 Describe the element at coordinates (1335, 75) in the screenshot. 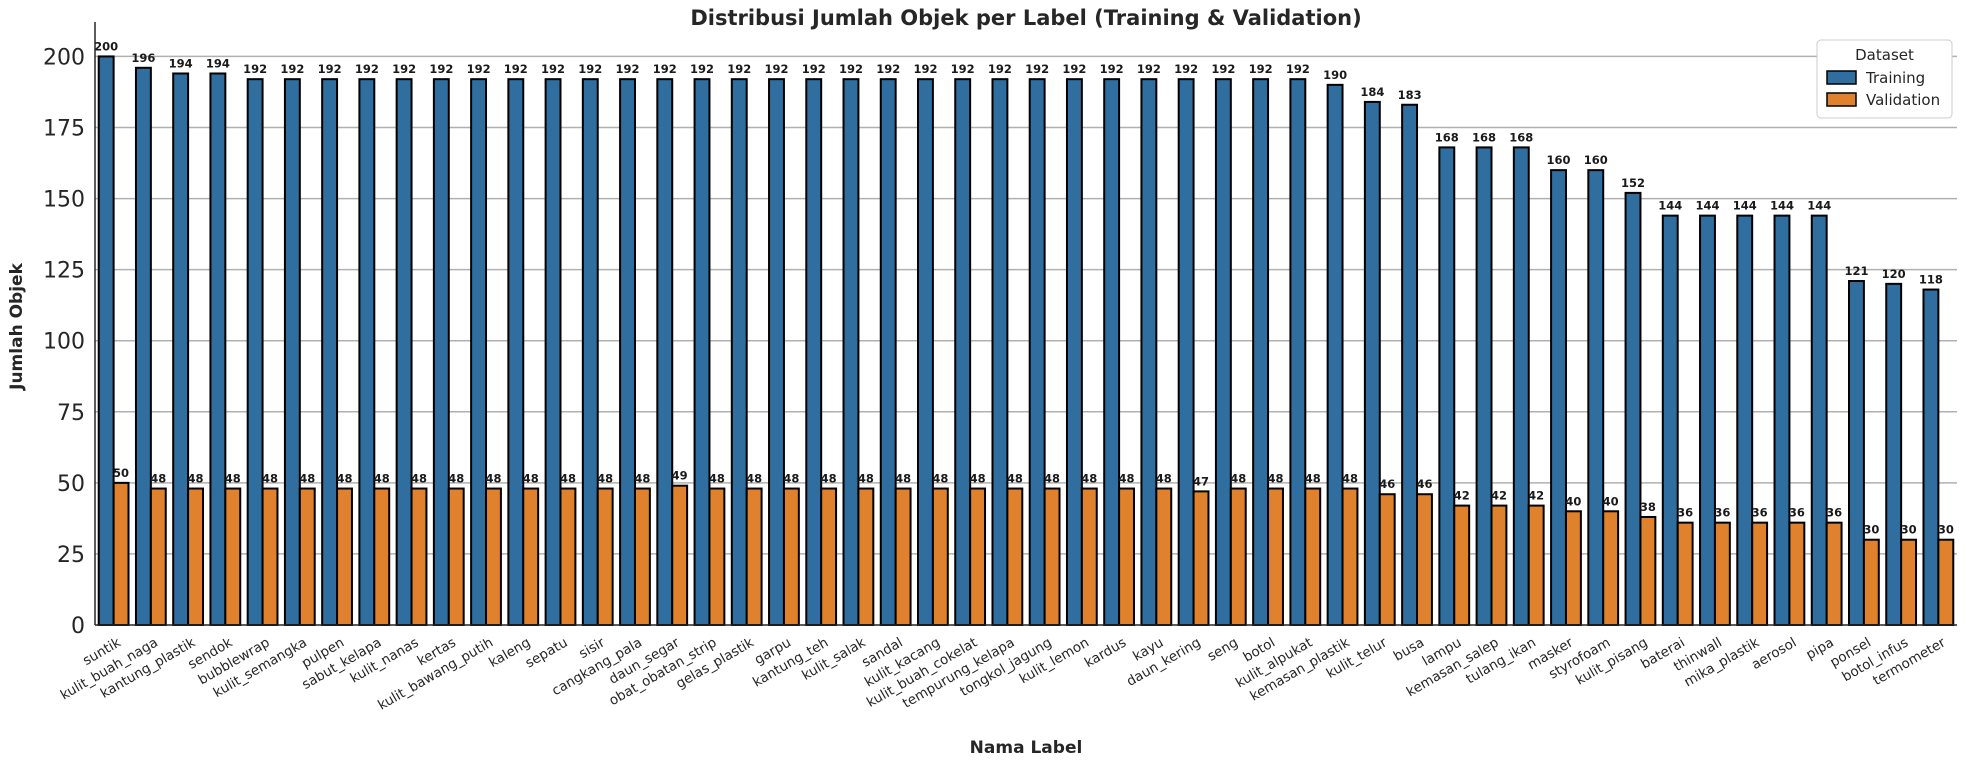

I see `bar-value-label: 190` at that location.